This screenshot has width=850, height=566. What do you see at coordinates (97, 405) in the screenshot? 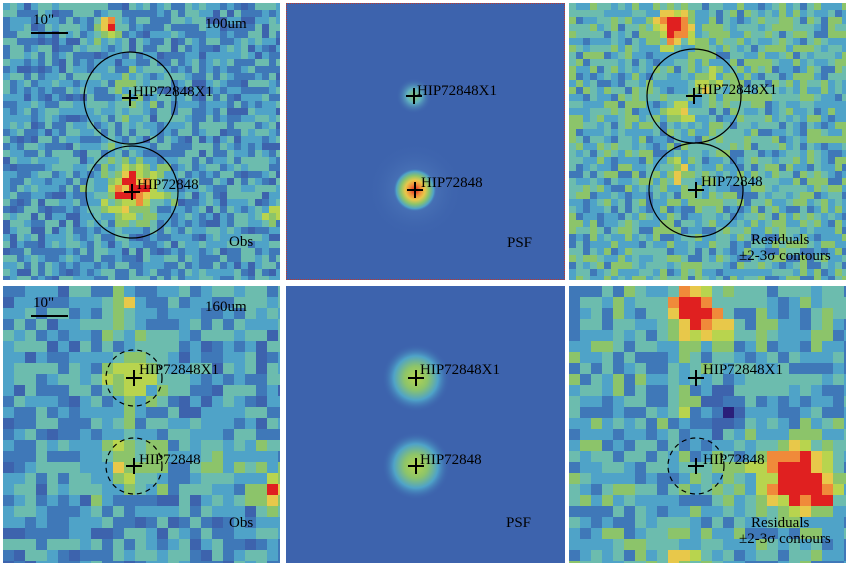
I see `overlay-160um-obs` at bounding box center [97, 405].